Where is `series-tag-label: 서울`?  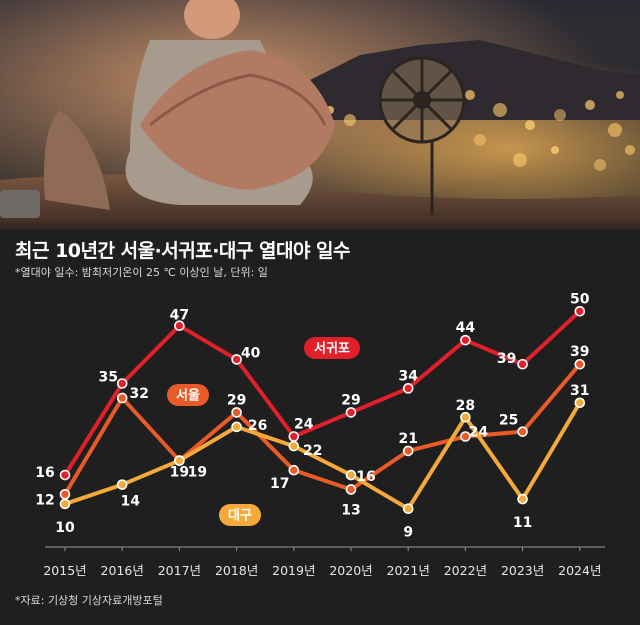
series-tag-label: 서울 is located at coordinates (188, 396).